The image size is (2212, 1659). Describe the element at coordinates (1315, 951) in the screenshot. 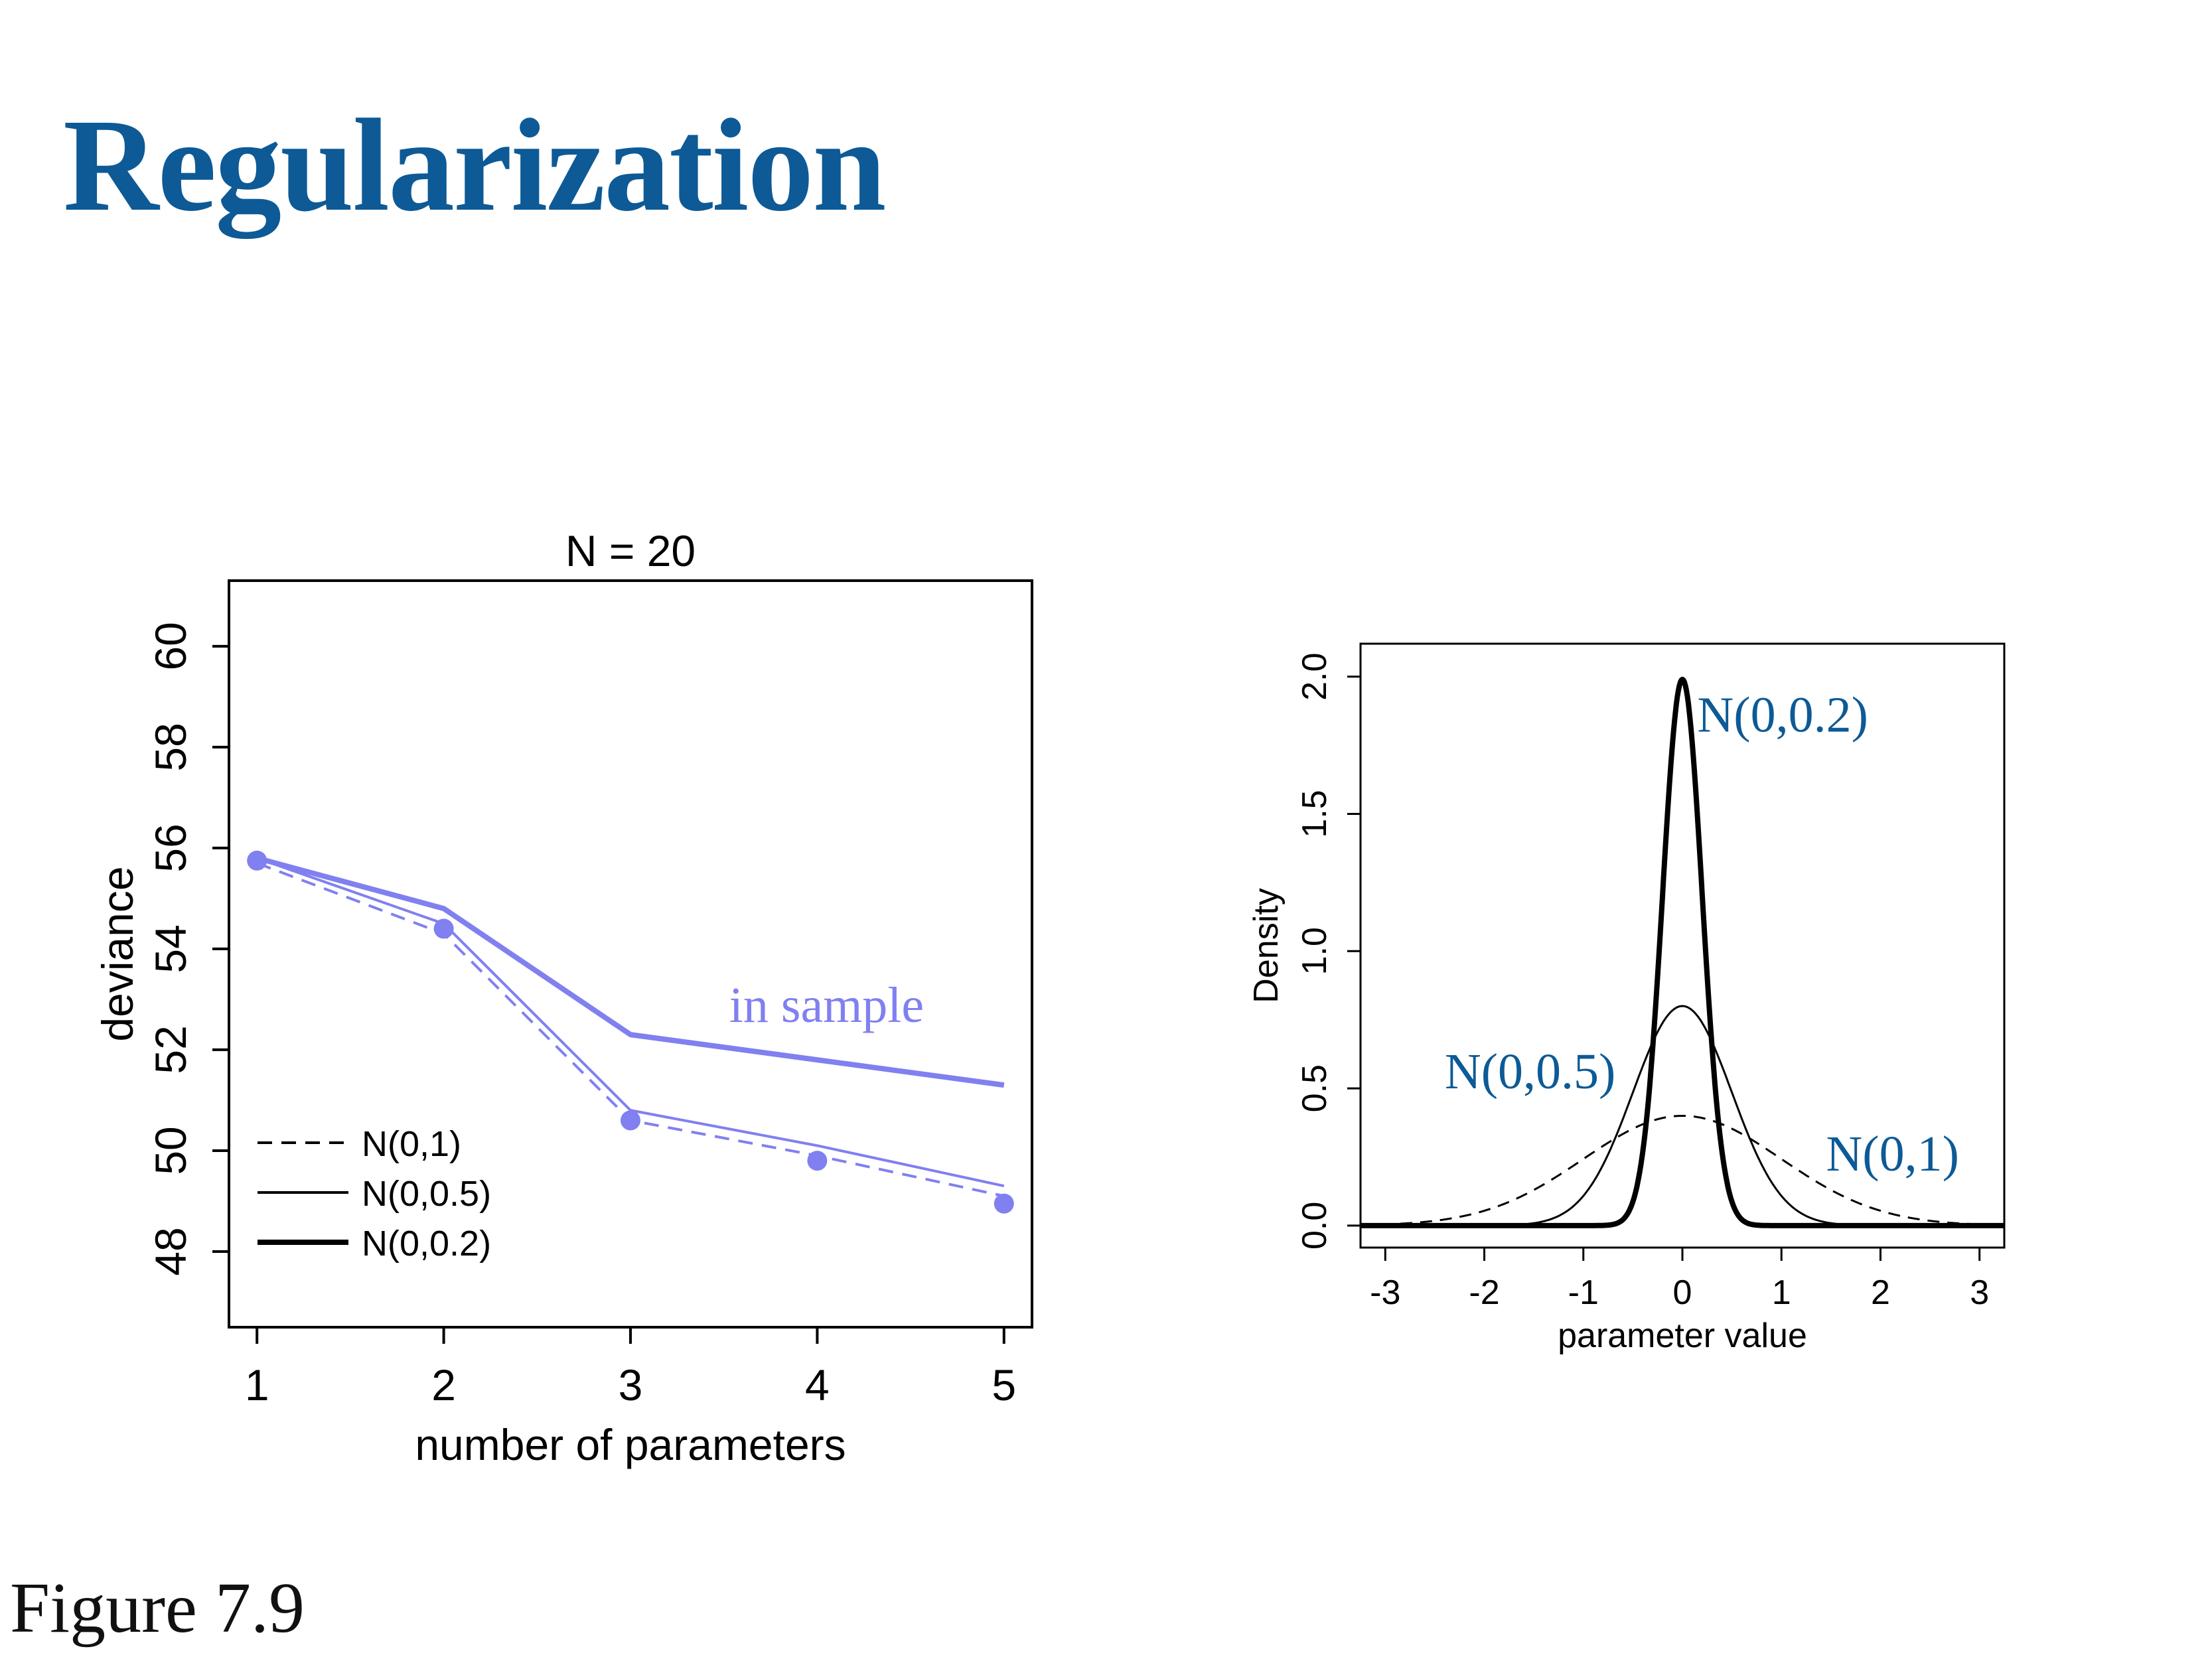

I see `y-tick-label: 1.0` at that location.